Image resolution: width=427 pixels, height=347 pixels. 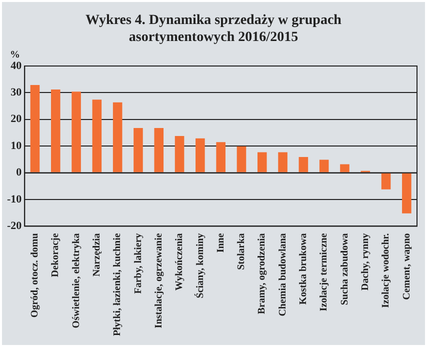 What do you see at coordinates (76, 280) in the screenshot?
I see `x-tick-label: Oświetlenie, elektryka` at bounding box center [76, 280].